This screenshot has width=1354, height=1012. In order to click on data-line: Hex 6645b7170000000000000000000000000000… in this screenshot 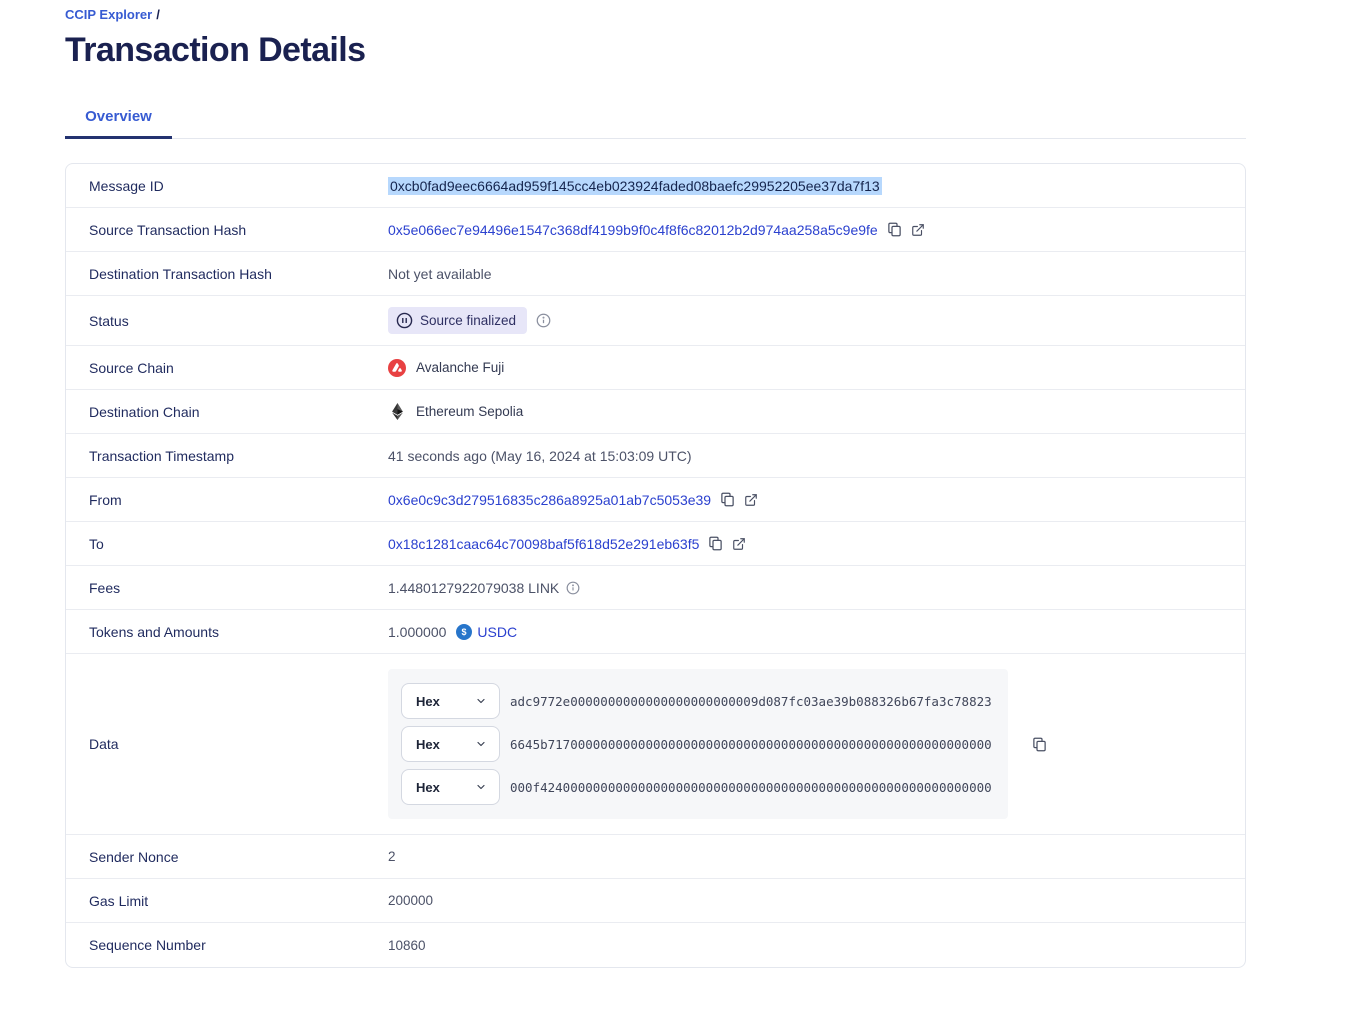, I will do `click(704, 744)`.